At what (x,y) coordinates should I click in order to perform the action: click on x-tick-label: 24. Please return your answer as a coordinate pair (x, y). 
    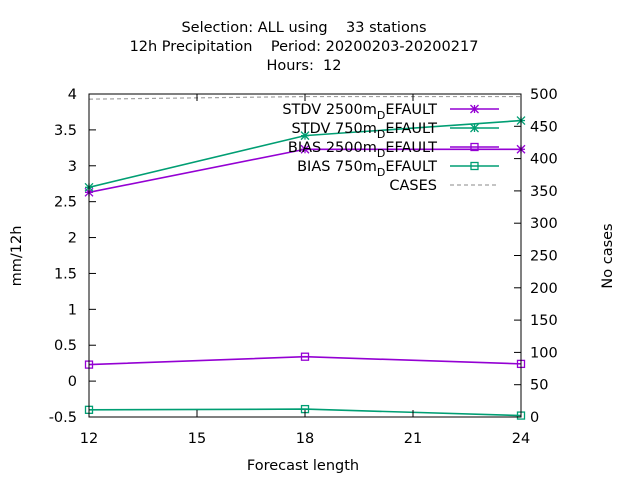
    Looking at the image, I should click on (521, 439).